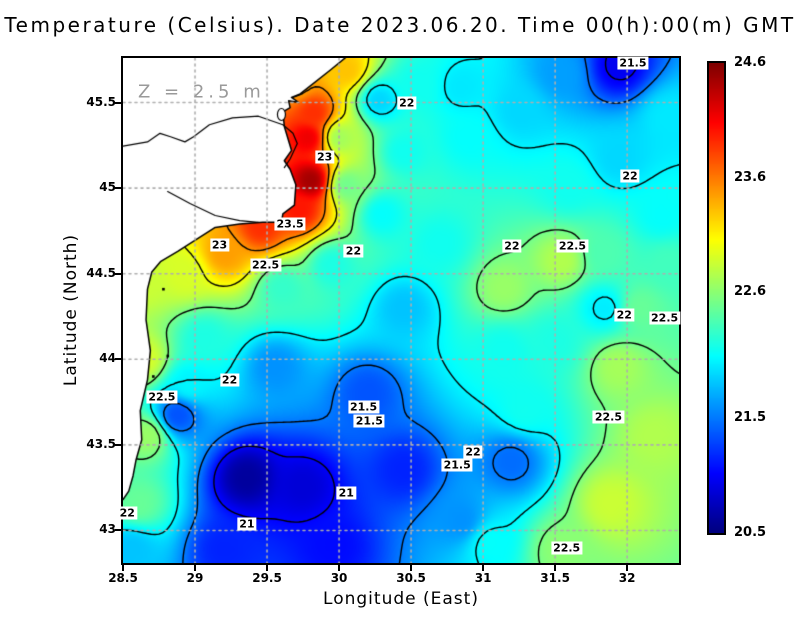  I want to click on y-tick-label: 43, so click(107, 529).